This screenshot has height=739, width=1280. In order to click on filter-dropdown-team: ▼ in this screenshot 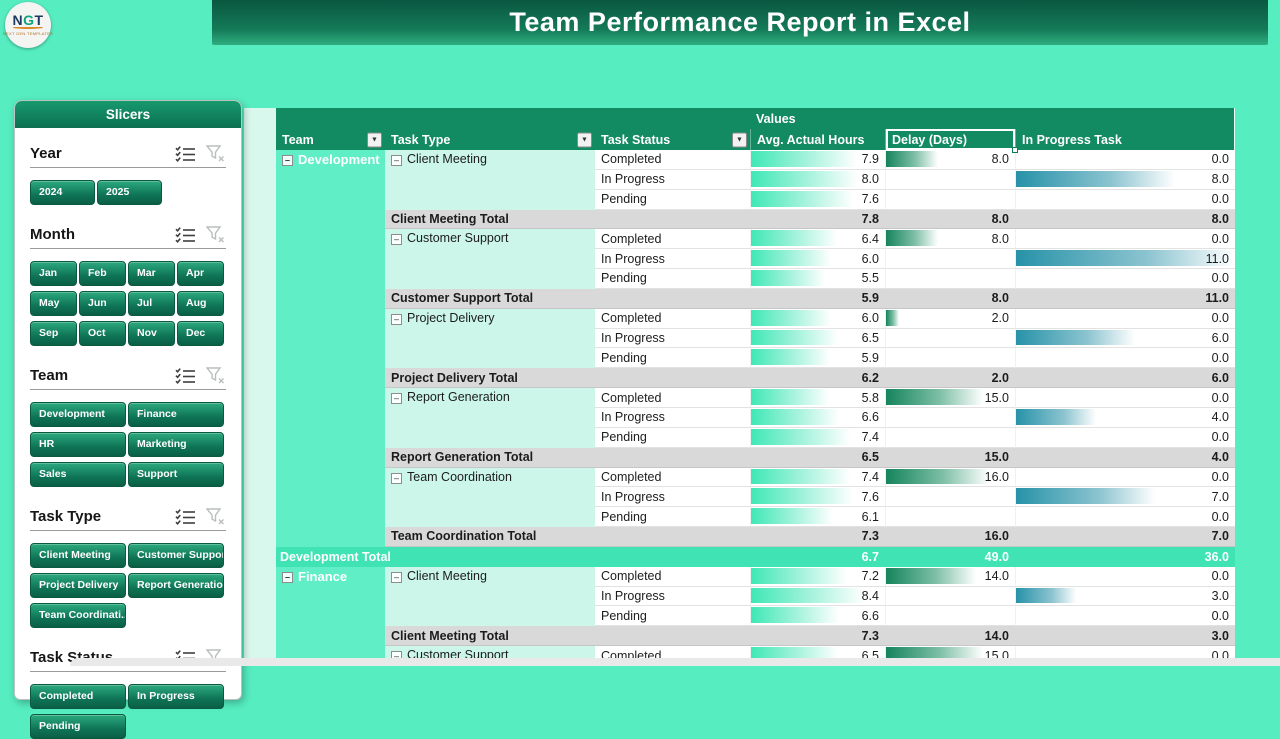, I will do `click(374, 139)`.